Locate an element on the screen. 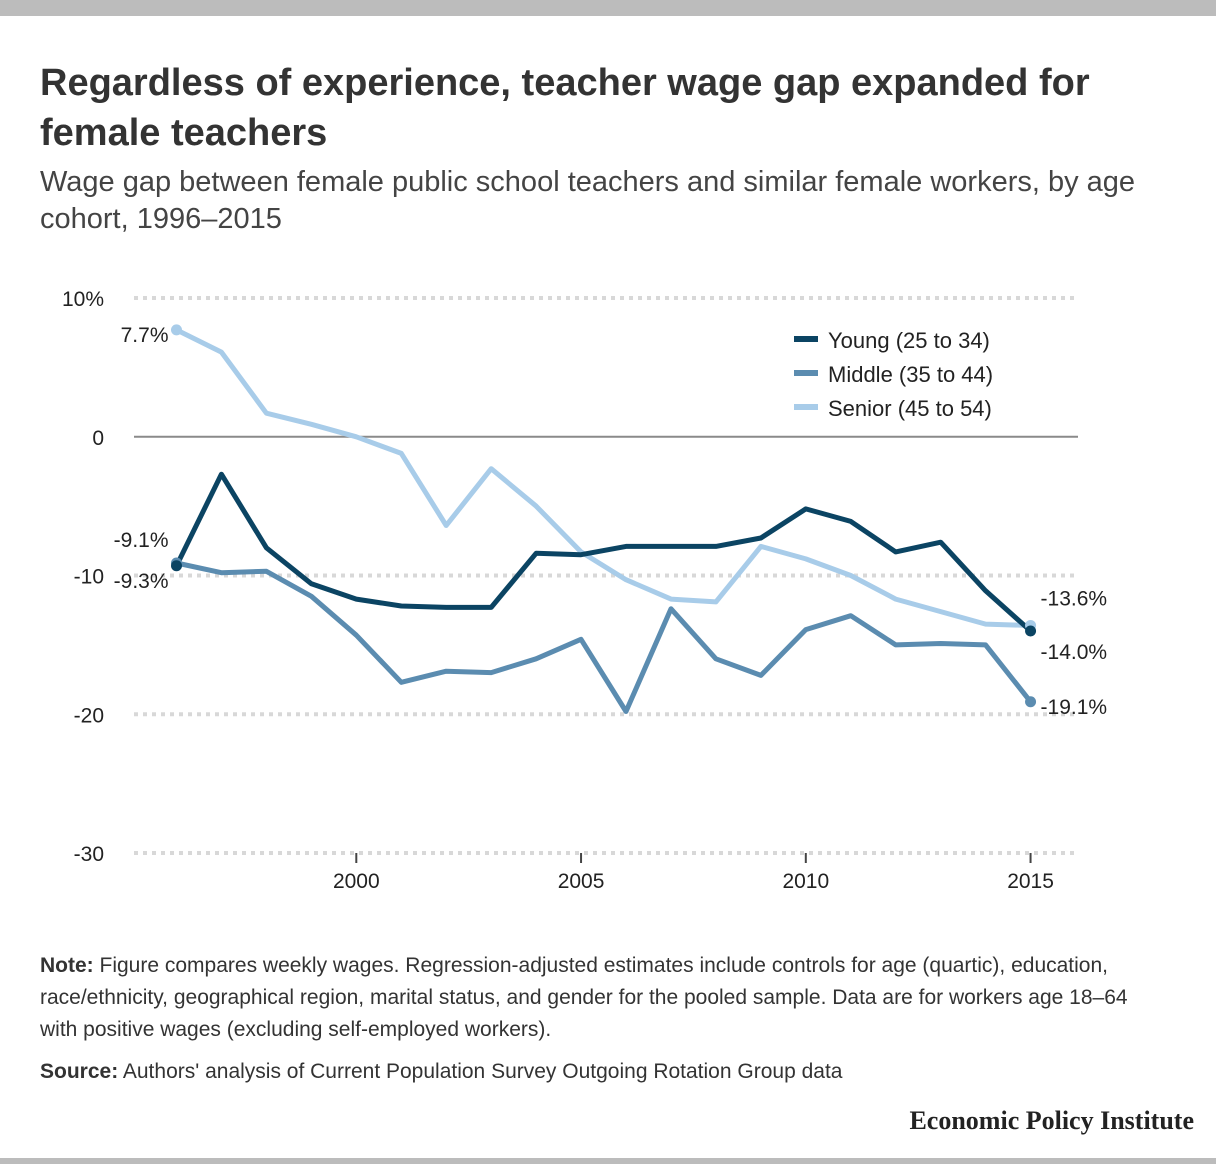 This screenshot has height=1164, width=1216. y-tick-label: 0 is located at coordinates (98, 438).